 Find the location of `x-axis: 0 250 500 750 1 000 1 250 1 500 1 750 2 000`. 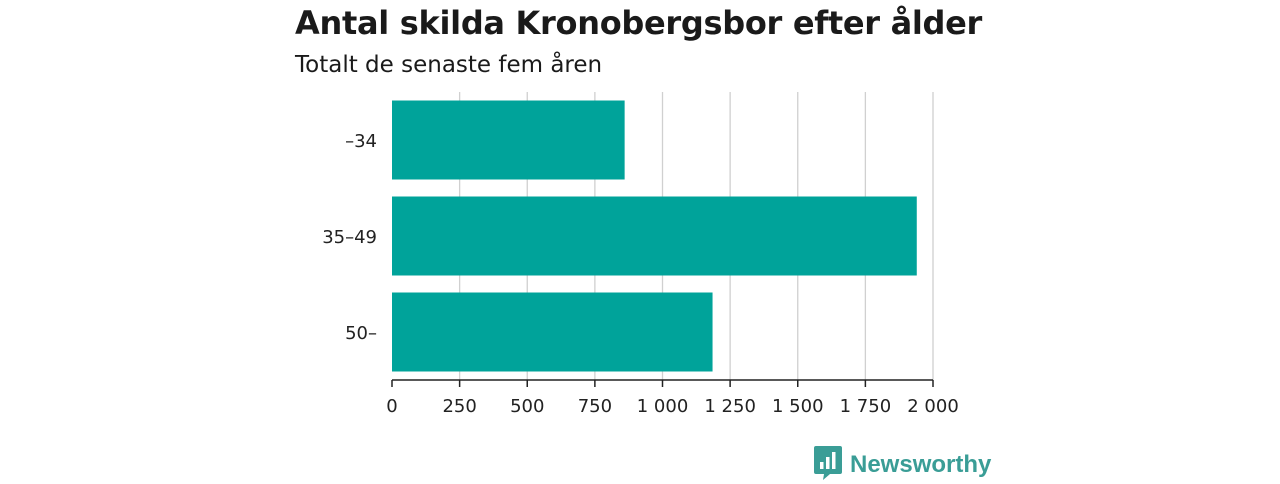

x-axis: 0 250 500 750 1 000 1 250 1 500 1 750 2 000 is located at coordinates (672, 398).